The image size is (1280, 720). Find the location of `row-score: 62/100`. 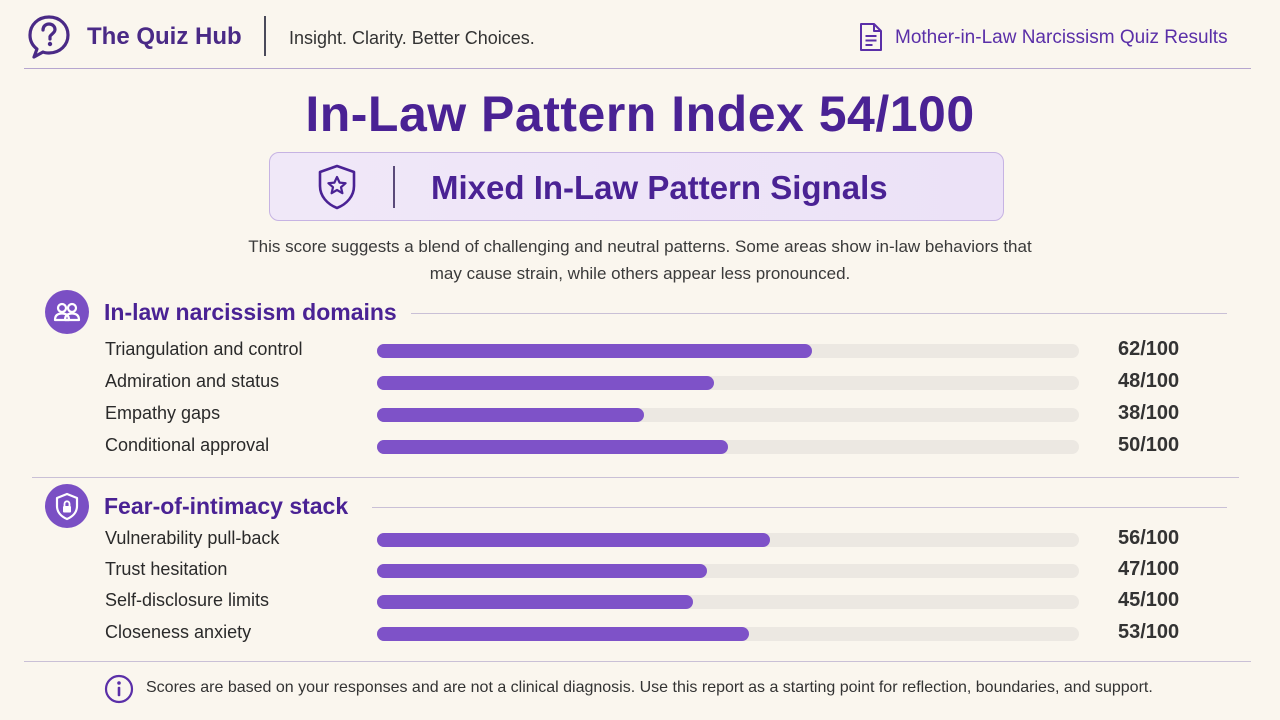

row-score: 62/100 is located at coordinates (1149, 349).